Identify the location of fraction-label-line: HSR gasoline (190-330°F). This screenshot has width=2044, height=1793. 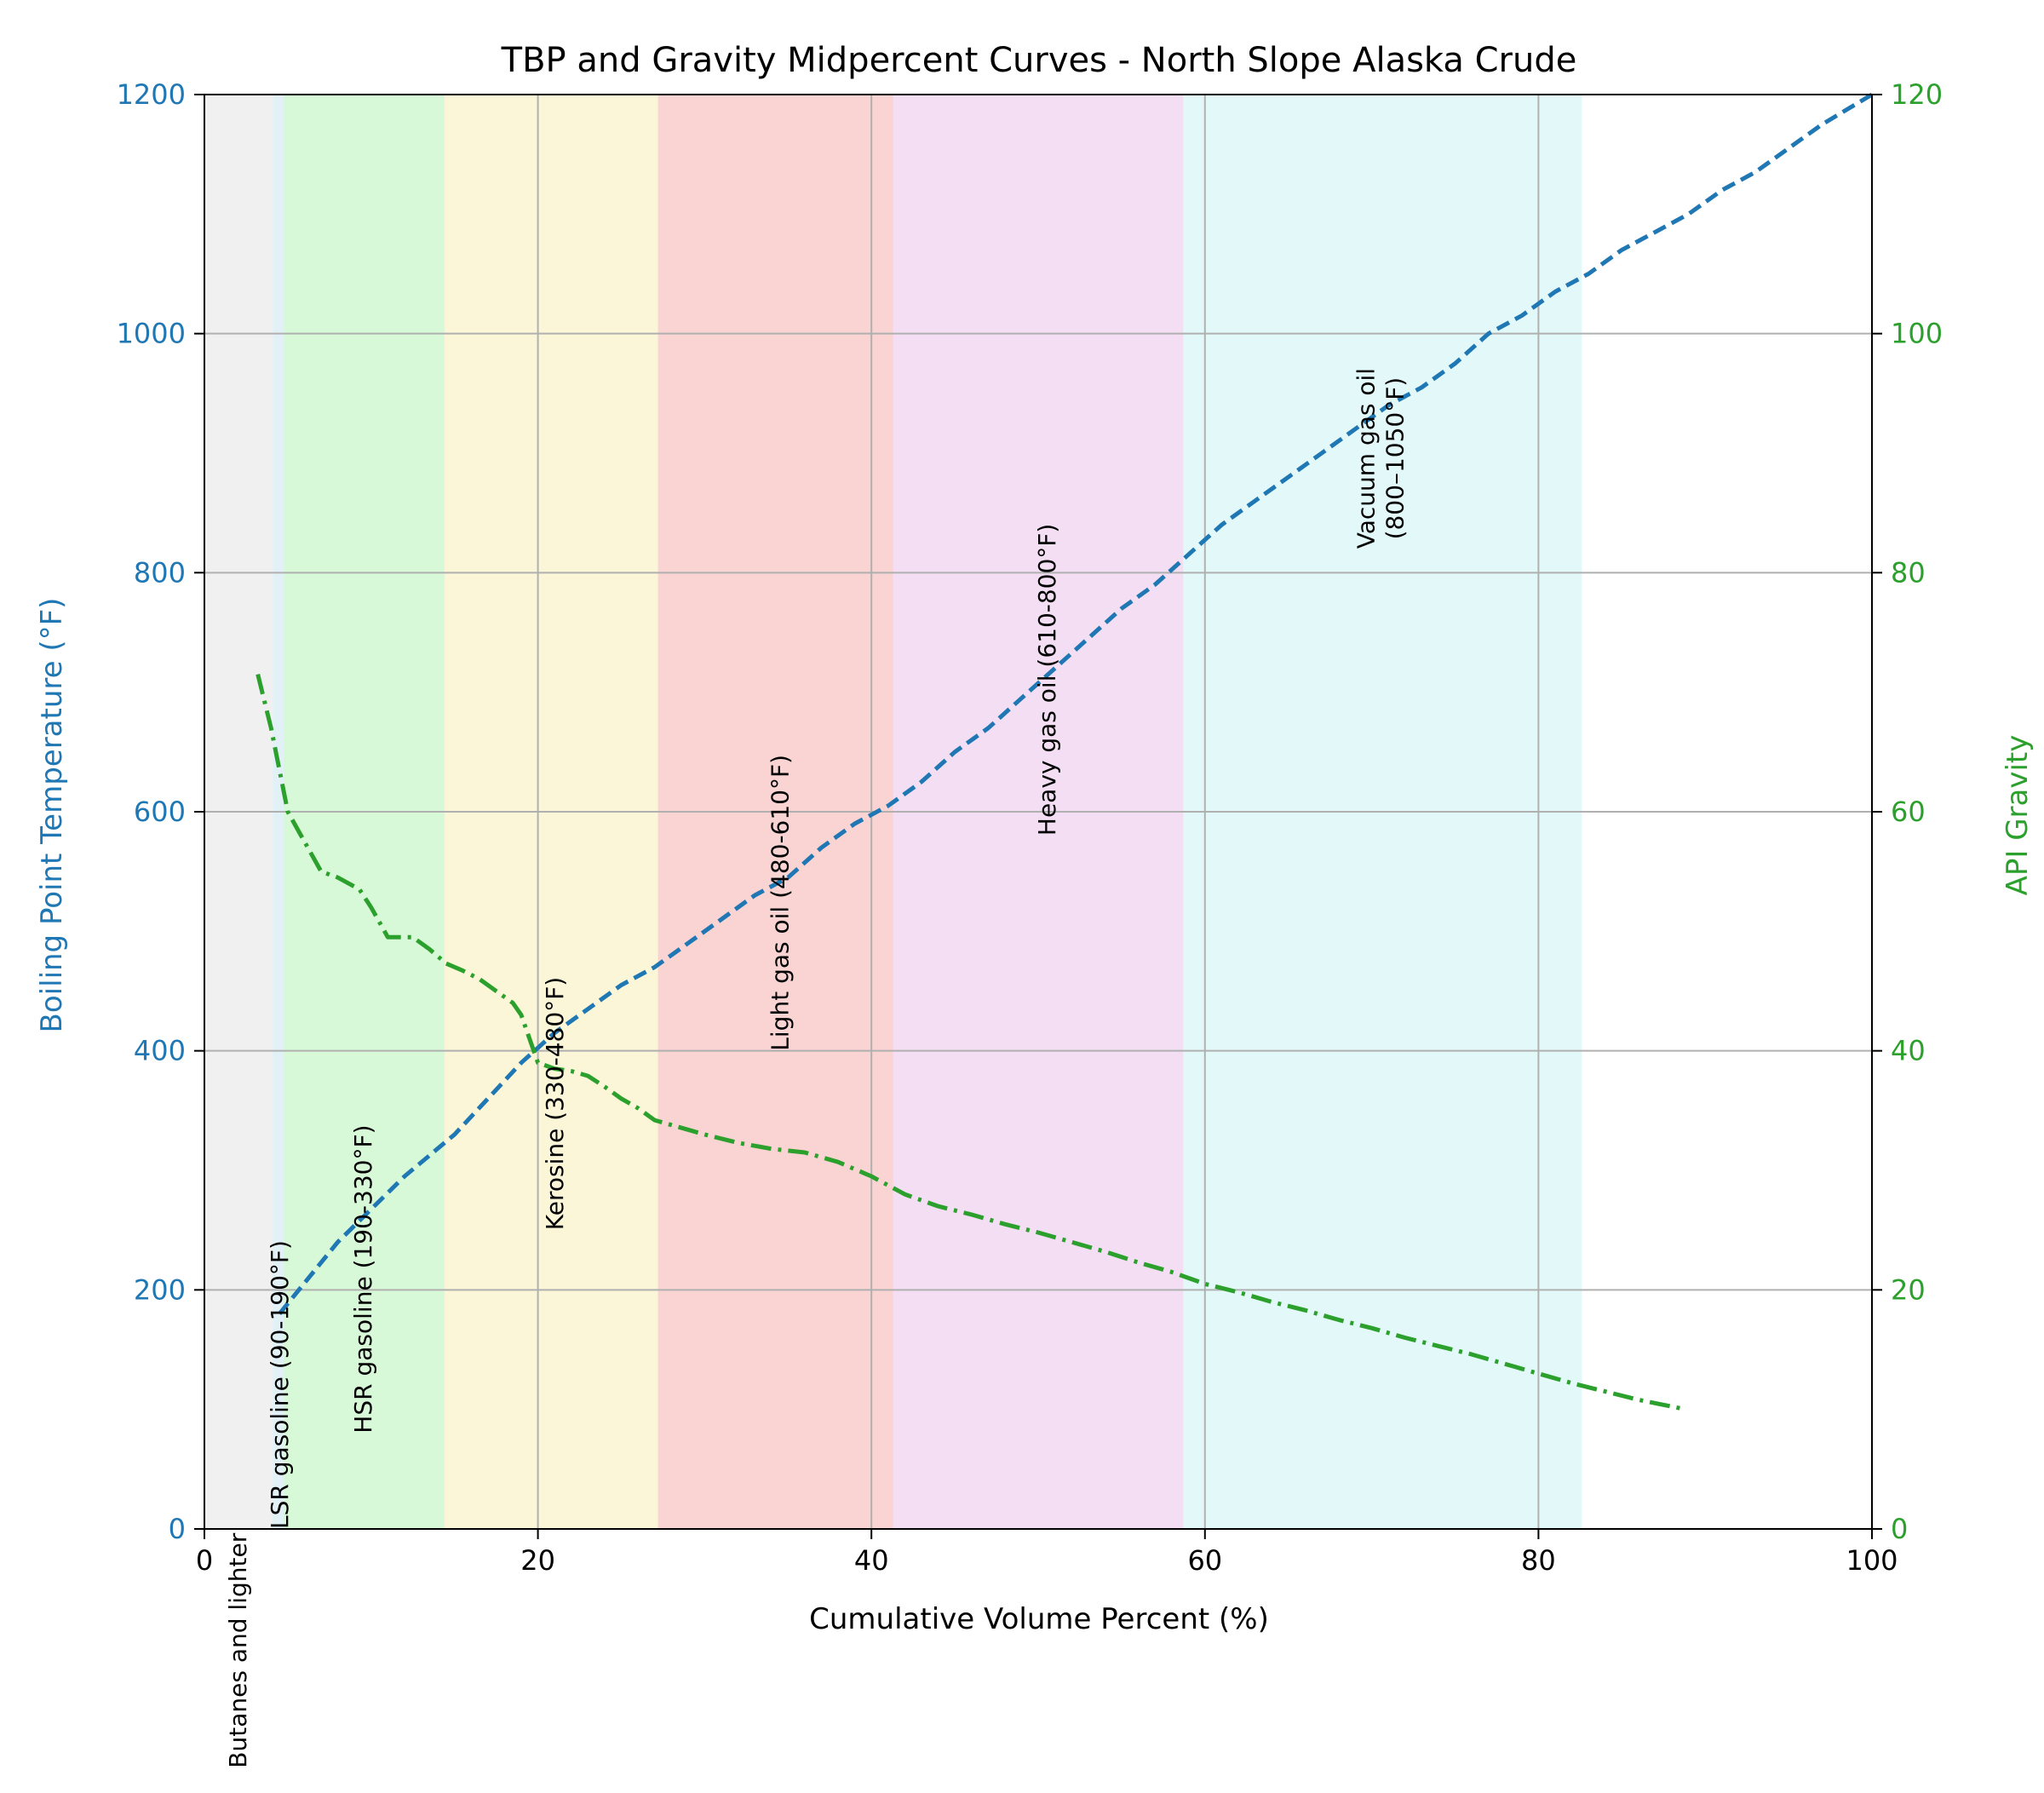
(363, 1279).